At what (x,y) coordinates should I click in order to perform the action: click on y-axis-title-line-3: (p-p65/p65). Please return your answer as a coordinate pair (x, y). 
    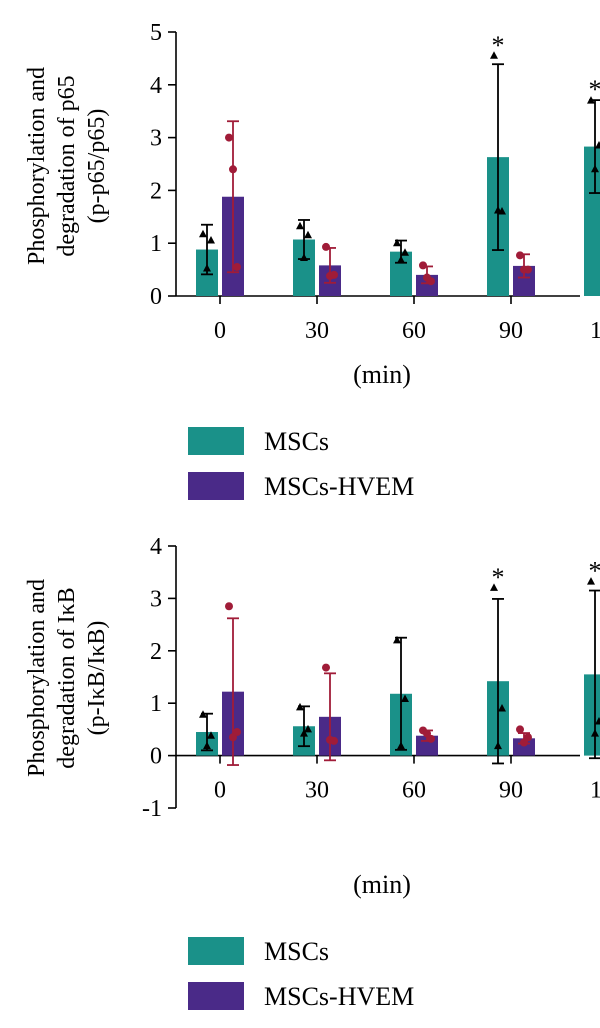
    Looking at the image, I should click on (97, 166).